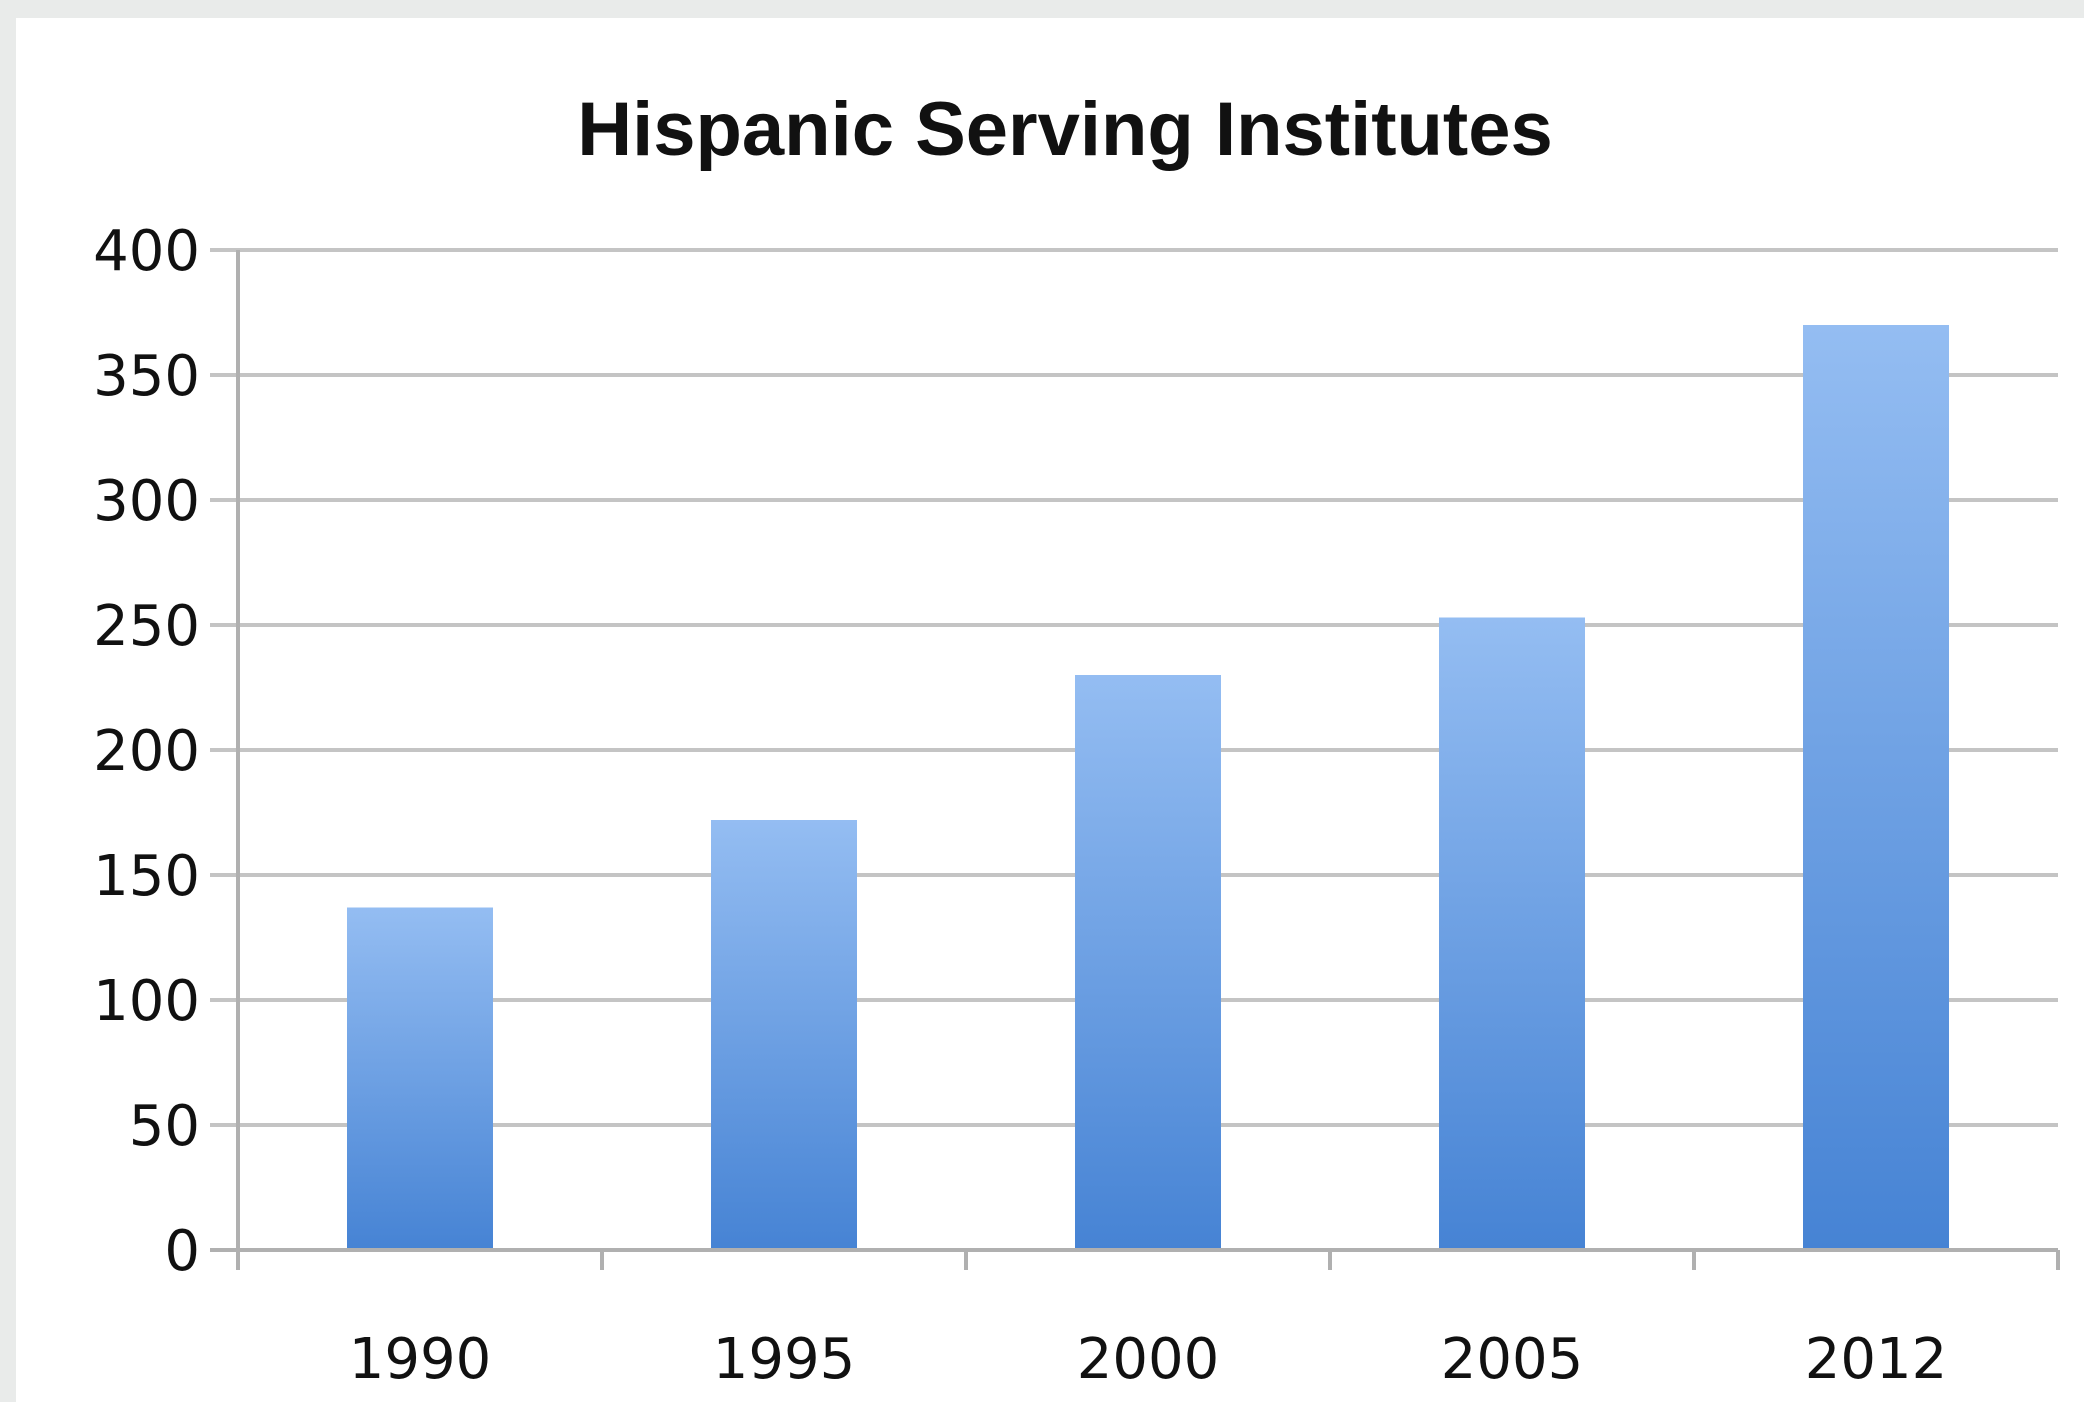 This screenshot has width=2084, height=1402. I want to click on y-tick-label: 350, so click(146, 376).